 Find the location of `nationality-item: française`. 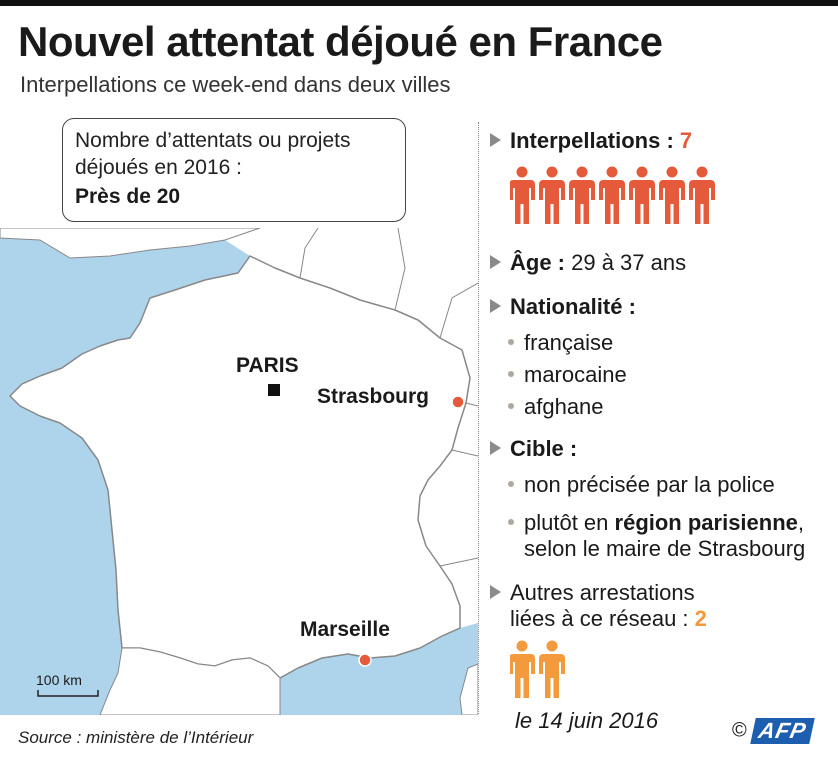

nationality-item: française is located at coordinates (560, 343).